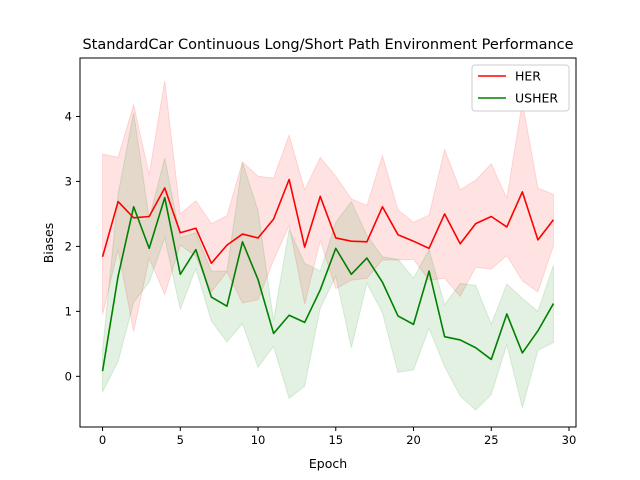 This screenshot has width=640, height=480. What do you see at coordinates (68, 181) in the screenshot?
I see `y-tick-label: 3` at bounding box center [68, 181].